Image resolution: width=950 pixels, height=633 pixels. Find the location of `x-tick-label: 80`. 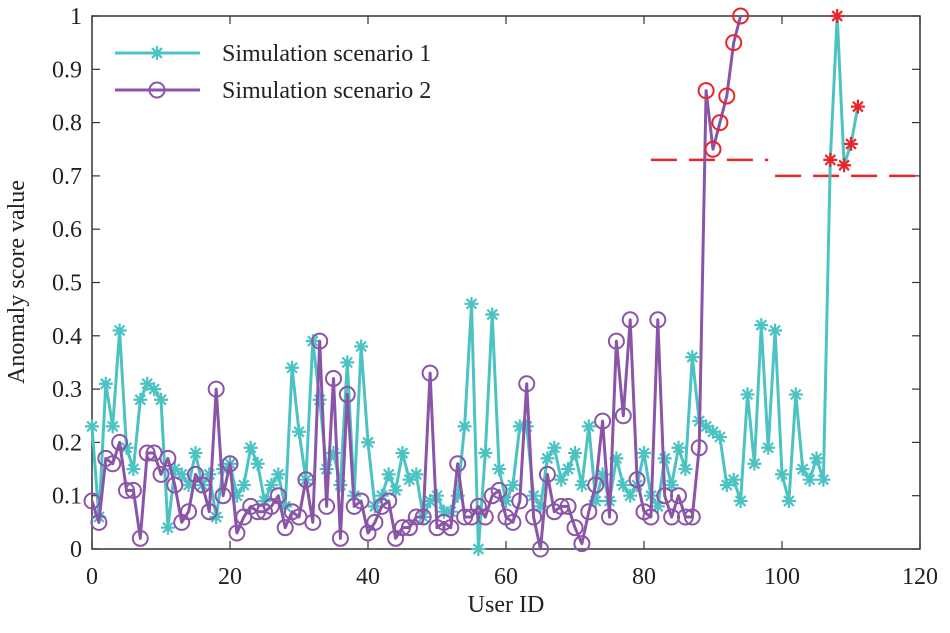

x-tick-label: 80 is located at coordinates (644, 577).